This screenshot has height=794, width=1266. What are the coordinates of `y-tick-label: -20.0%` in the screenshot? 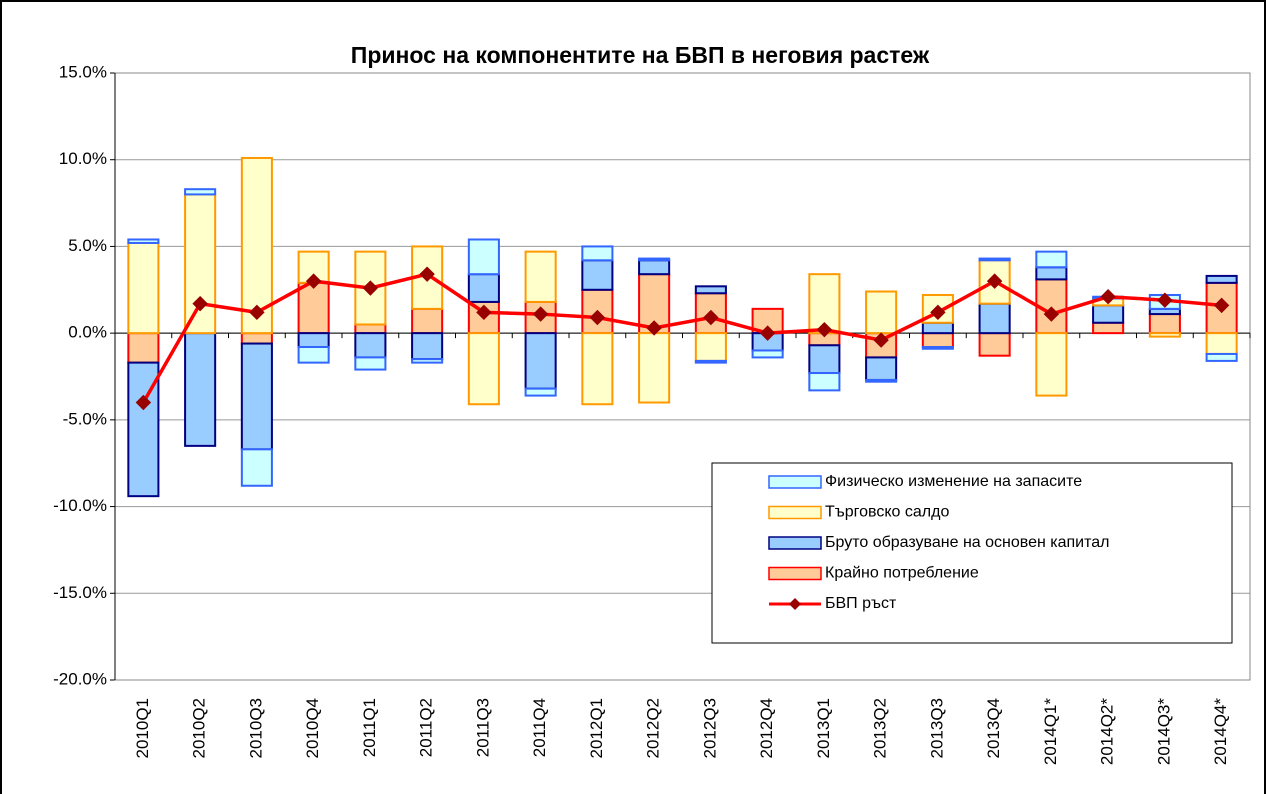 It's located at (80, 678).